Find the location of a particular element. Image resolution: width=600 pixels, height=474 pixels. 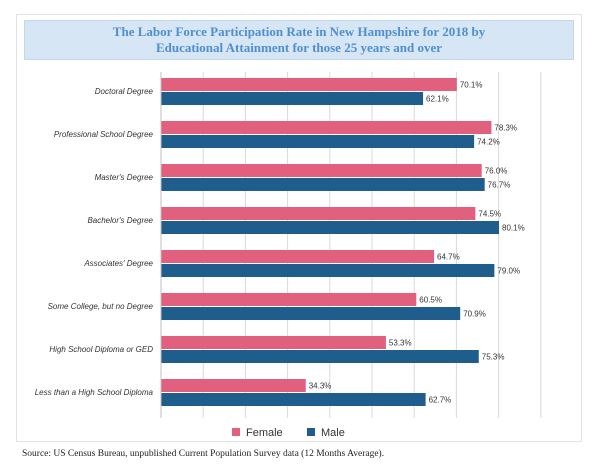

female-value-label: 53.3% is located at coordinates (400, 343).